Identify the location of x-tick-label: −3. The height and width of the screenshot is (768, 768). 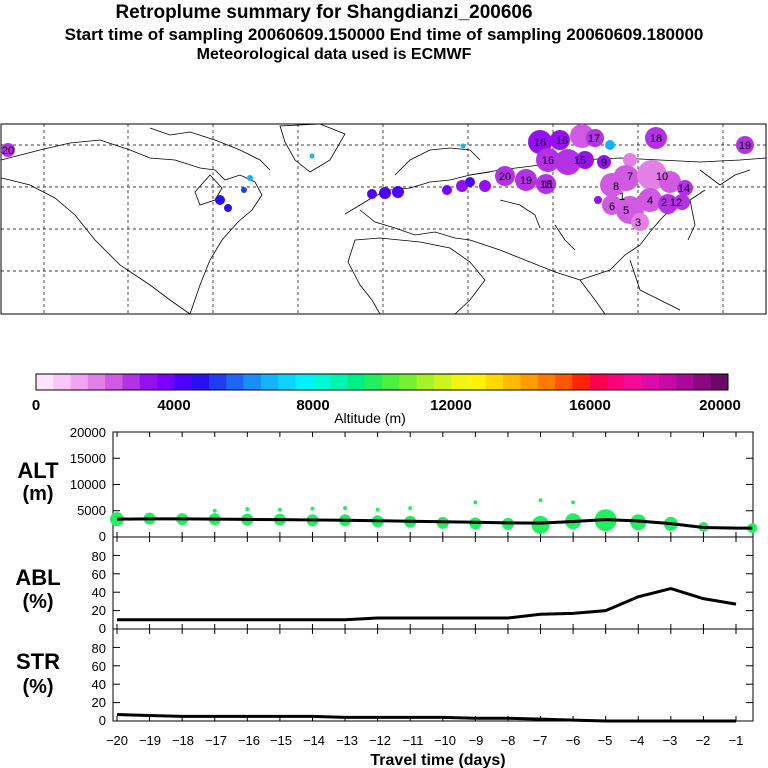
(670, 740).